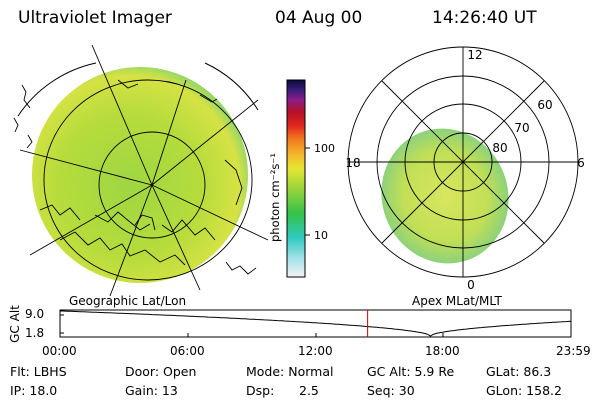 Image resolution: width=600 pixels, height=400 pixels. I want to click on altitude-curve, so click(316, 323).